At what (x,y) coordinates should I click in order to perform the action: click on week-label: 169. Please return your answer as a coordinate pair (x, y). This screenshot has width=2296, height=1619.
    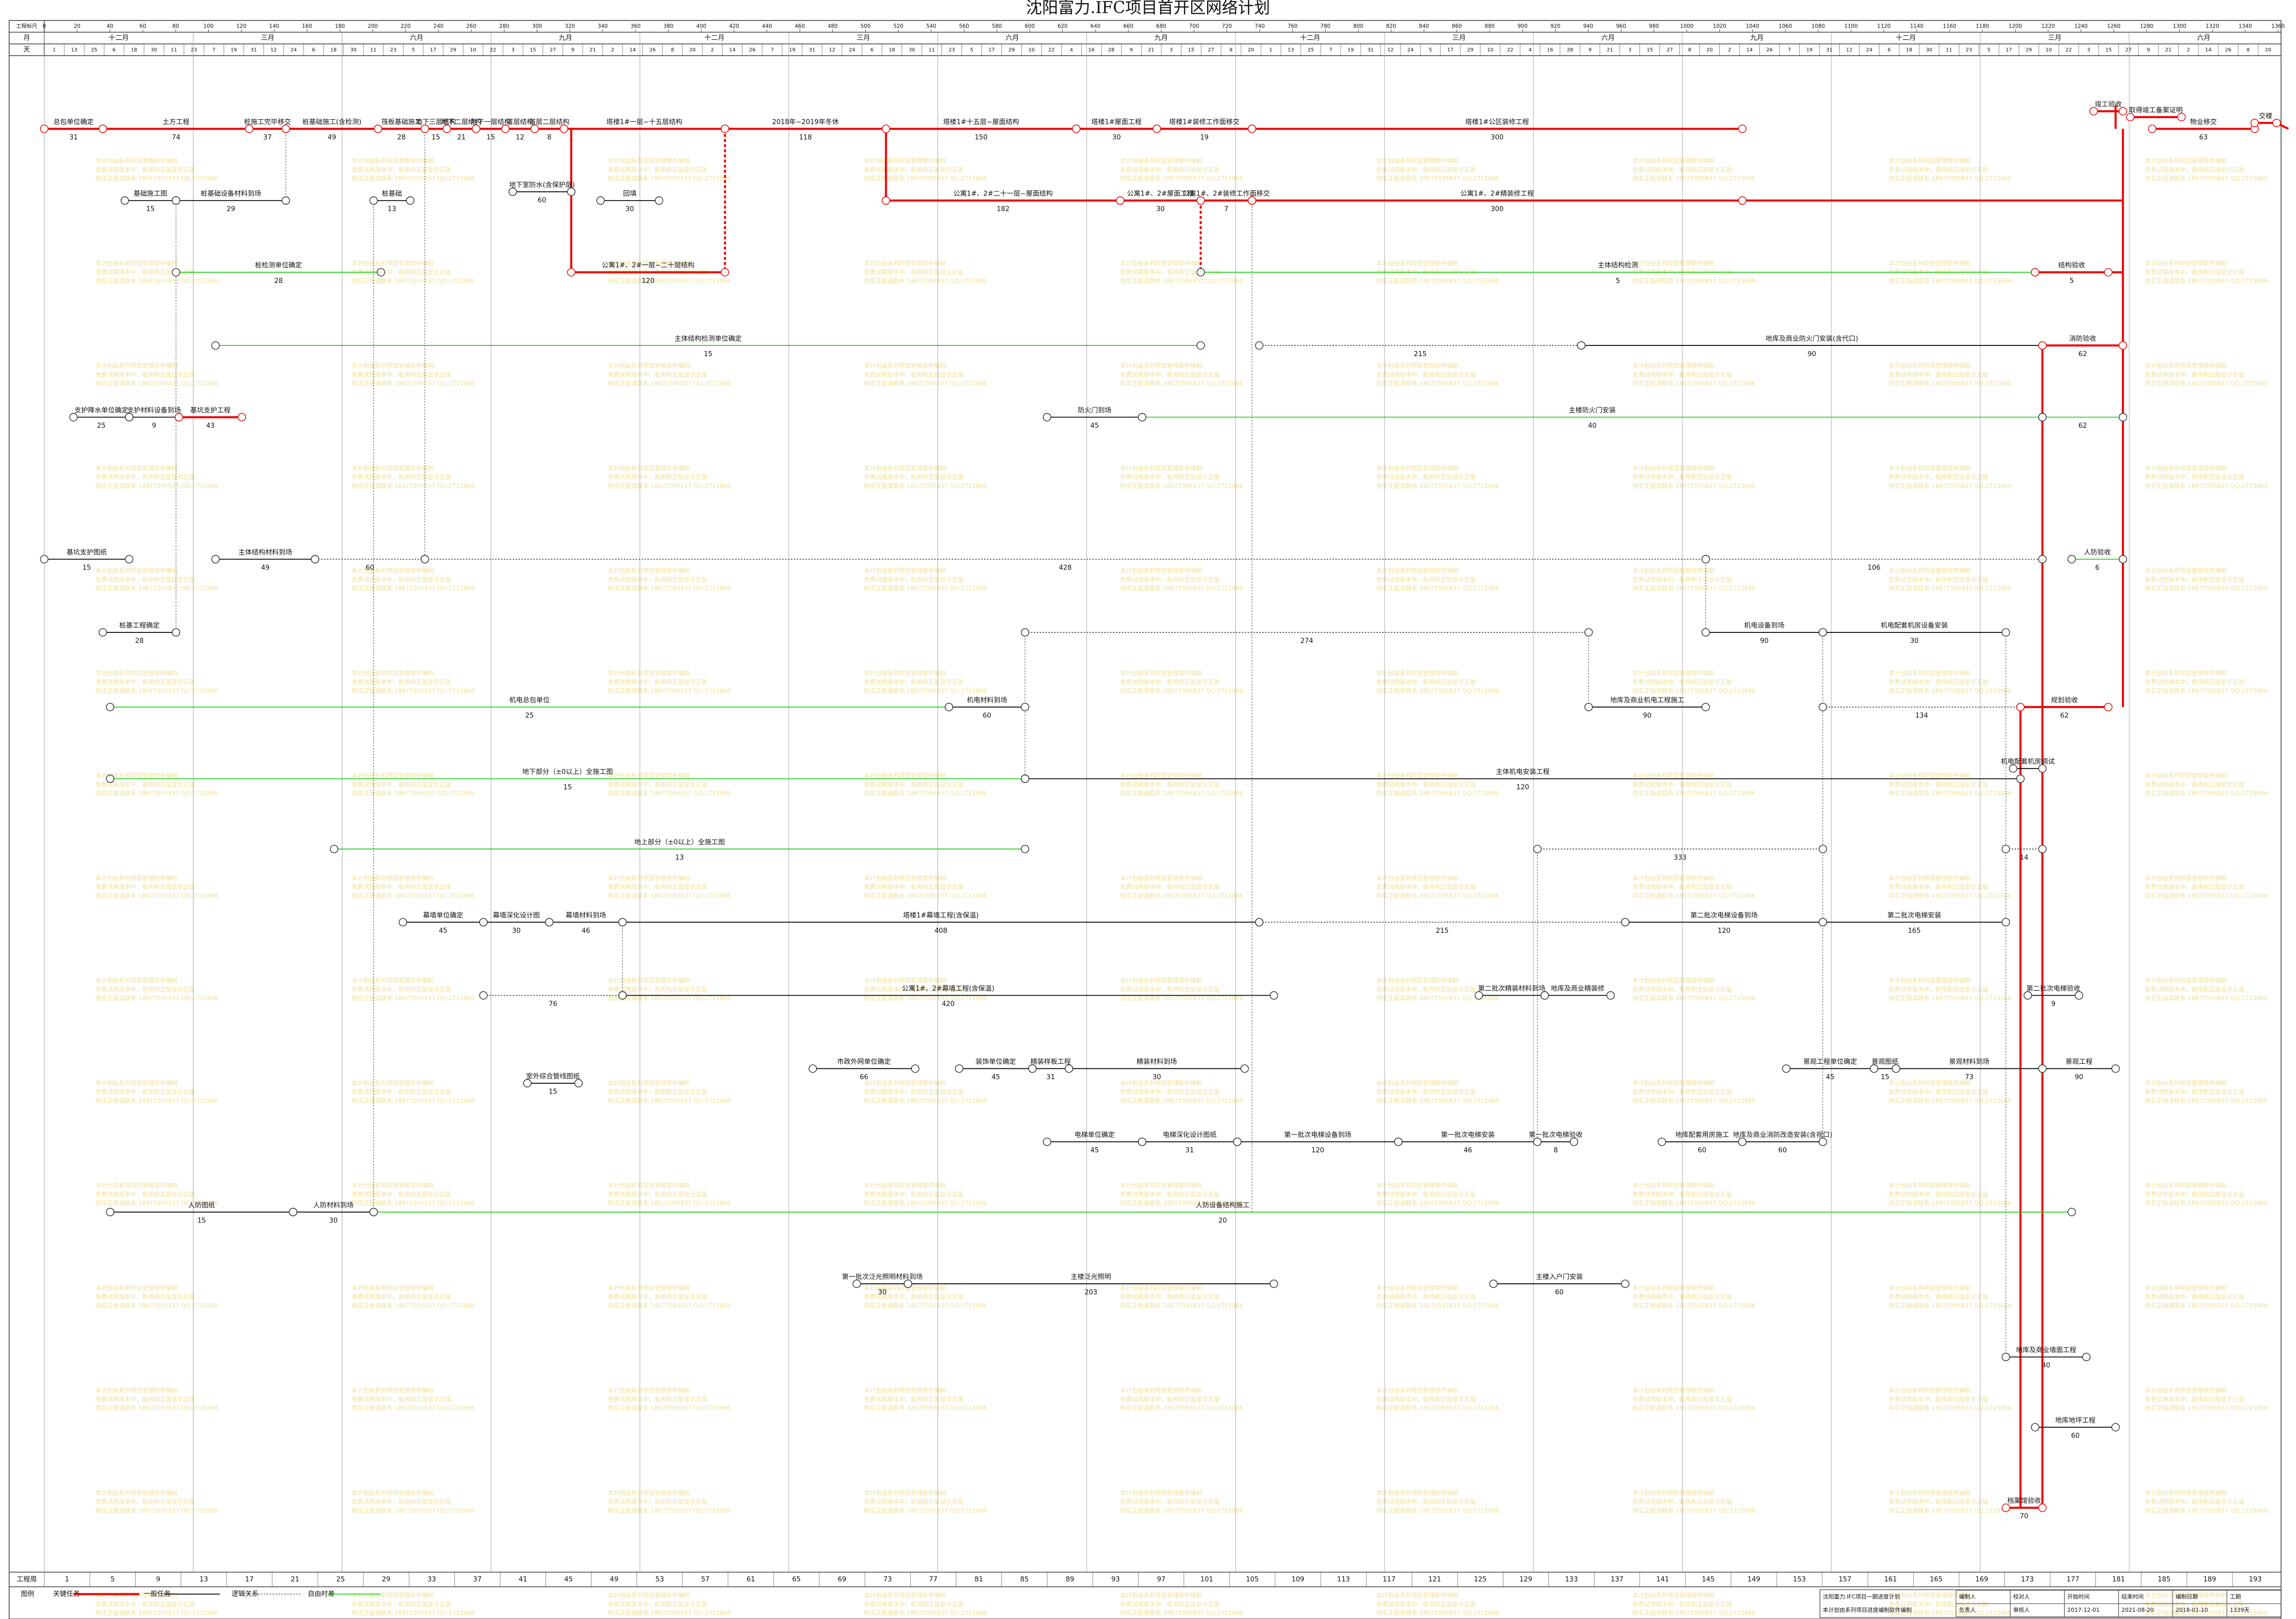
    Looking at the image, I should click on (1981, 1580).